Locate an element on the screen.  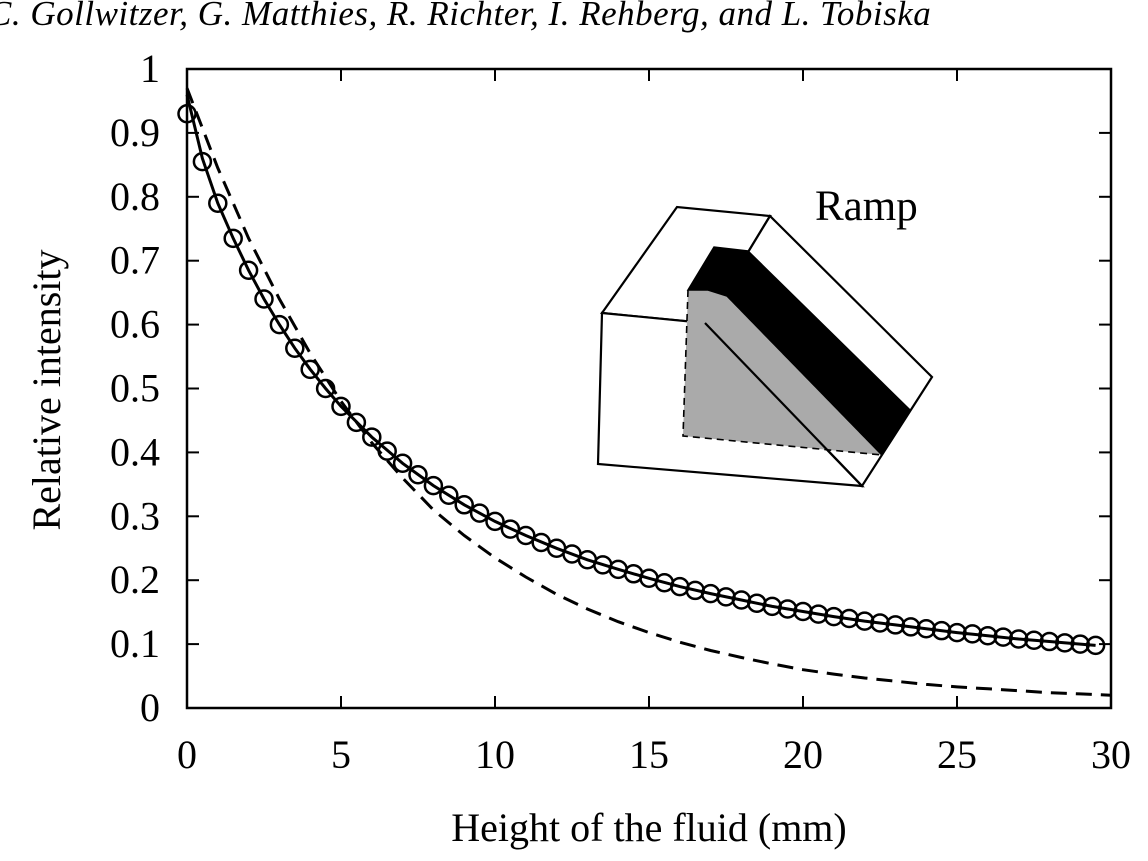
x-axis-label: Height of the fluid (mm) is located at coordinates (648, 827).